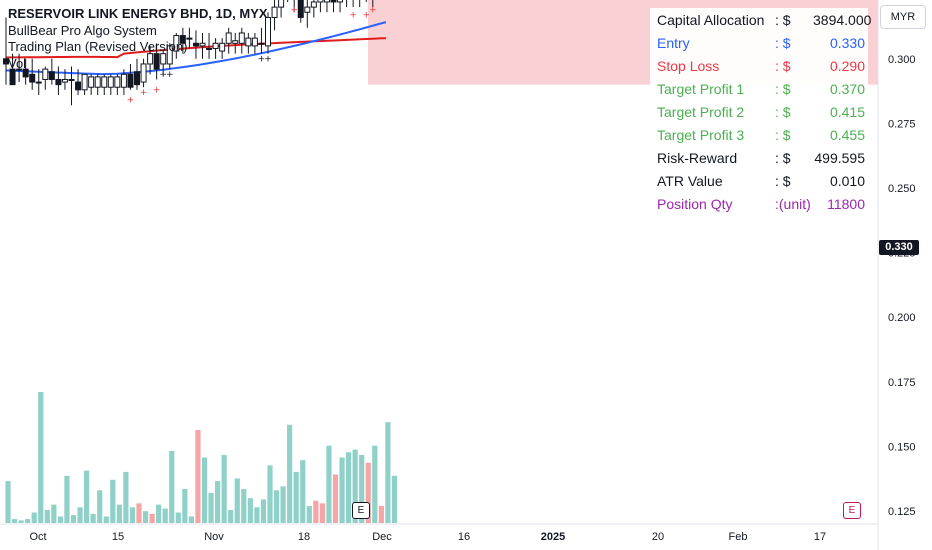  I want to click on y-tick-label: 0.300, so click(902, 60).